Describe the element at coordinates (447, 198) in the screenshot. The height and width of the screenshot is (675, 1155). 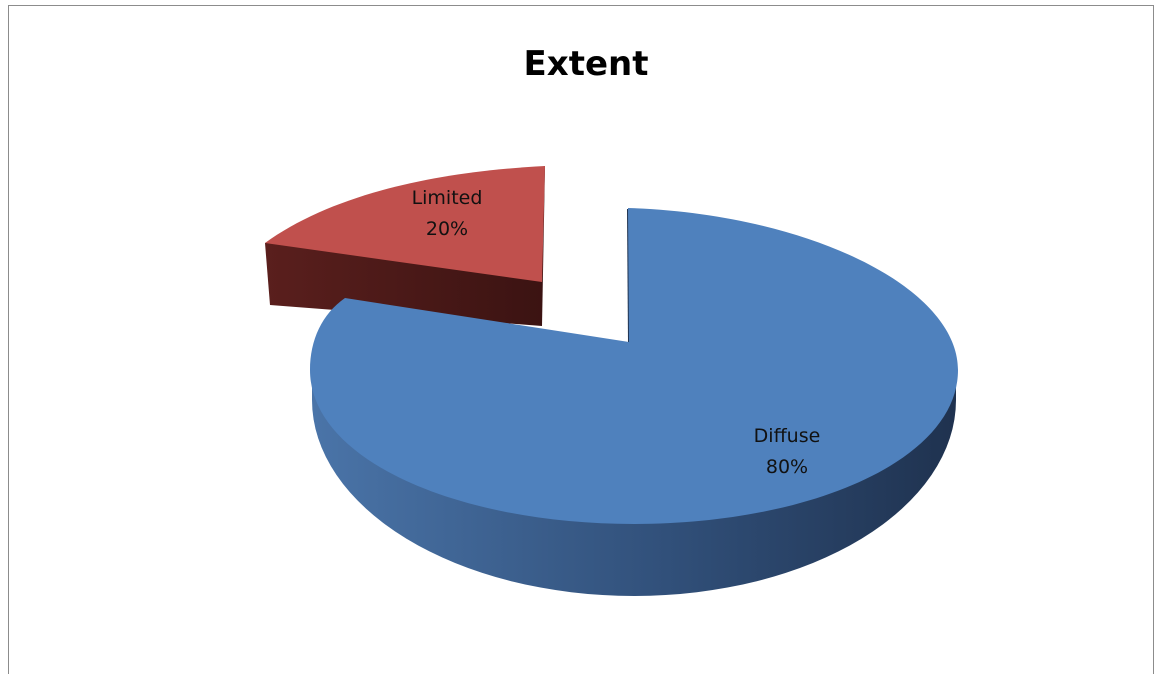
I see `data-label-limited-category: Limited` at that location.